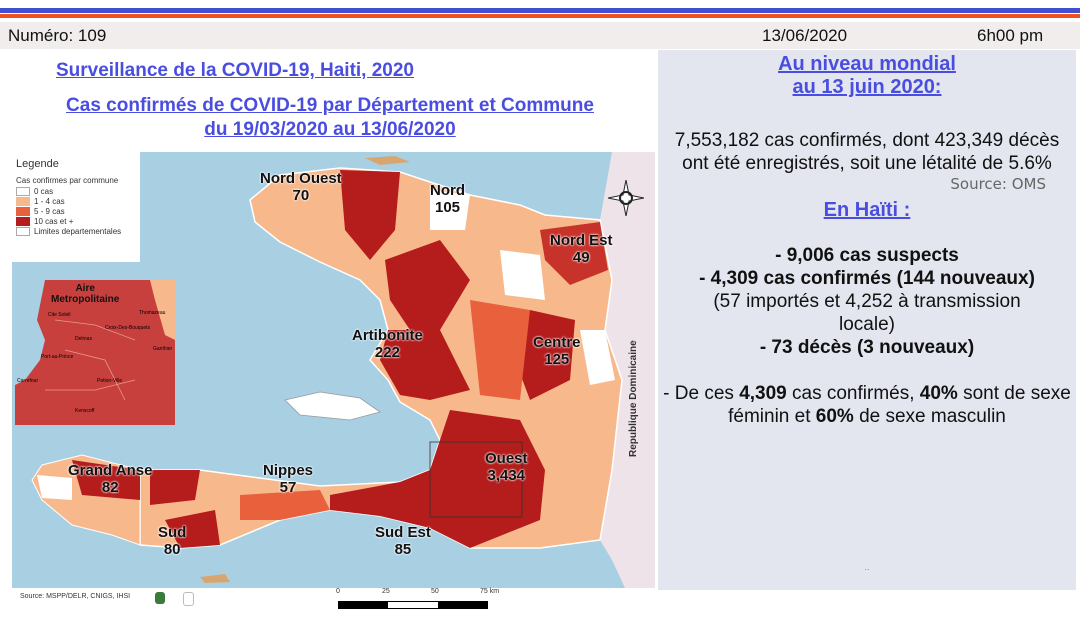  What do you see at coordinates (75, 596) in the screenshot?
I see `map-source: Source: MSPP/DELR, CNIGS, IHSI` at bounding box center [75, 596].